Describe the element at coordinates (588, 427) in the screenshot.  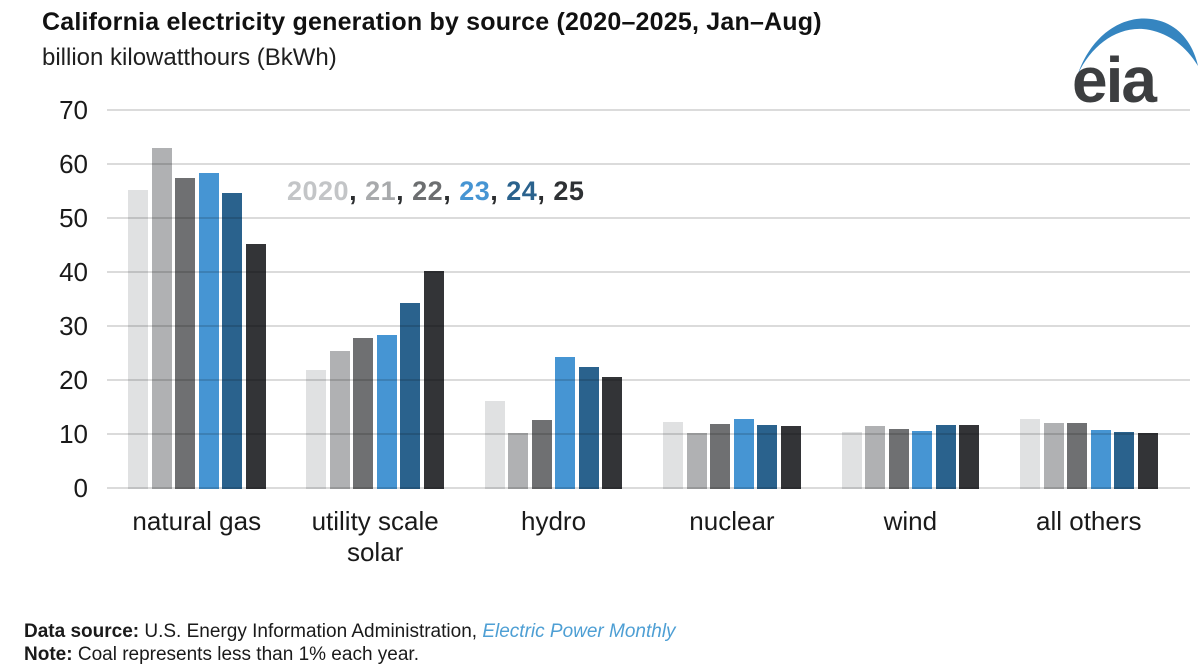
I see `bar-24-hydro` at that location.